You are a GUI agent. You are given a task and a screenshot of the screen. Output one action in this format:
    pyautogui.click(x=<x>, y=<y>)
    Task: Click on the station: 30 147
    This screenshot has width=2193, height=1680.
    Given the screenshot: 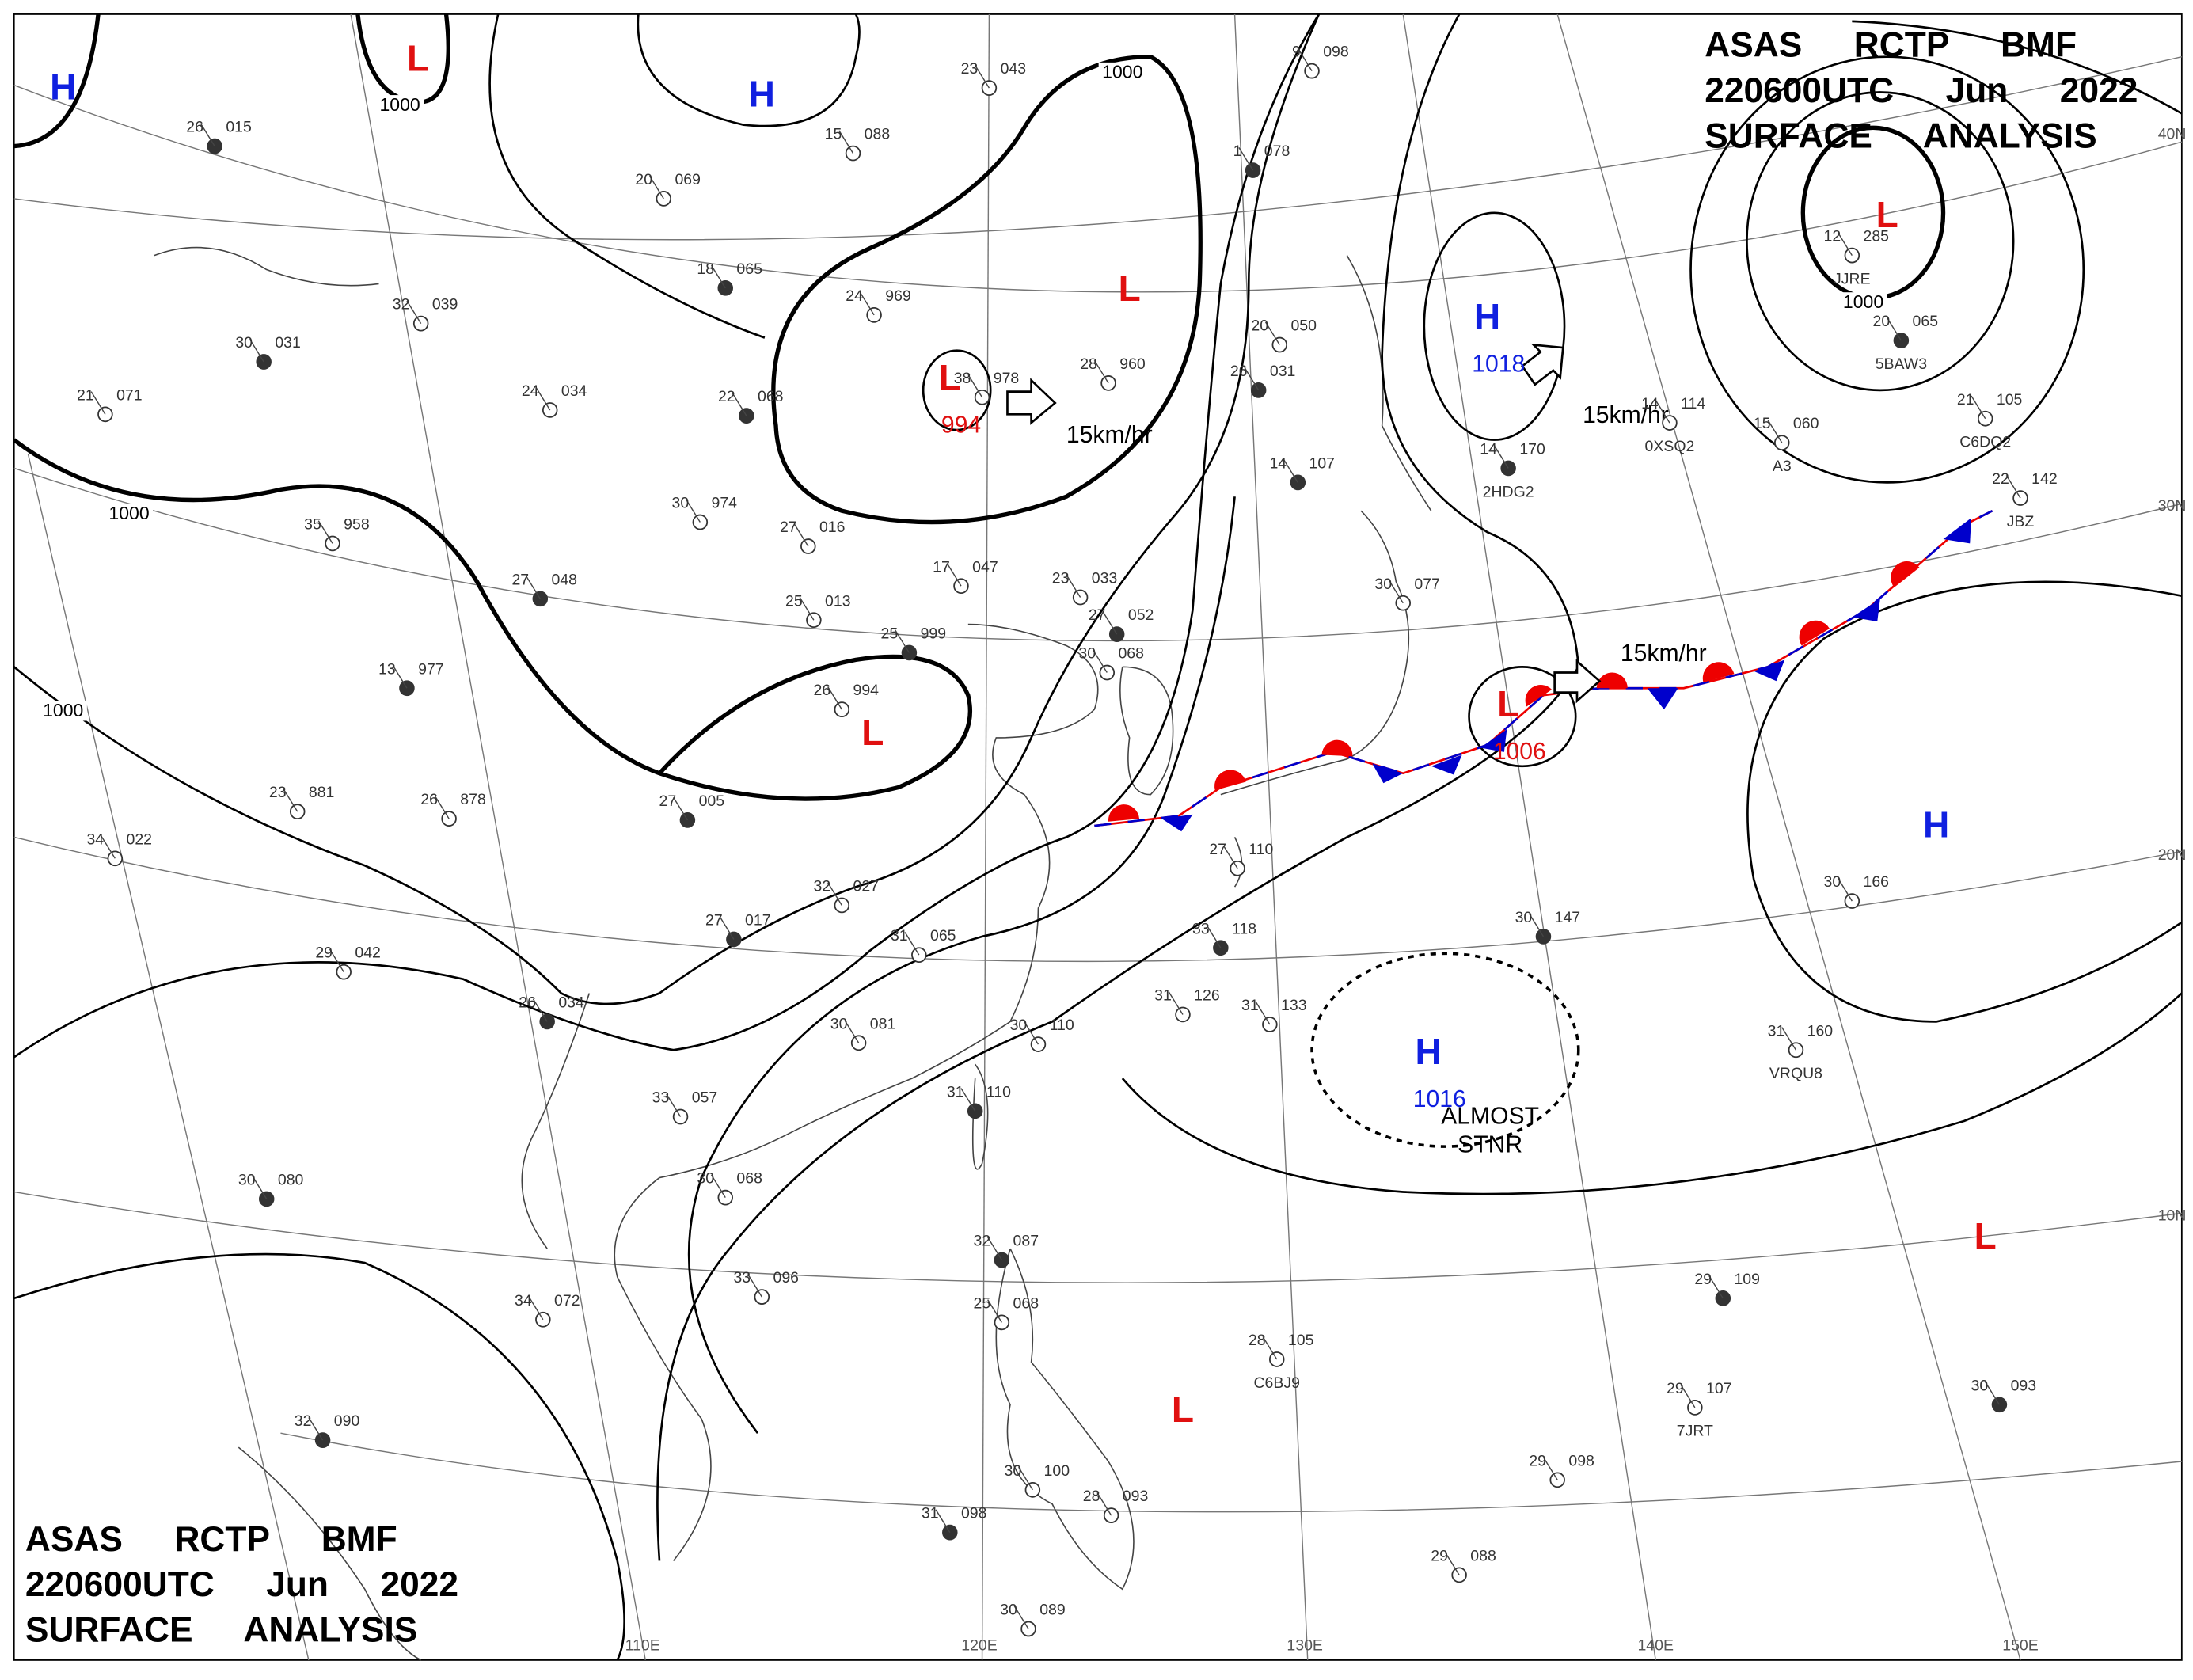 What is the action you would take?
    pyautogui.click(x=1548, y=927)
    